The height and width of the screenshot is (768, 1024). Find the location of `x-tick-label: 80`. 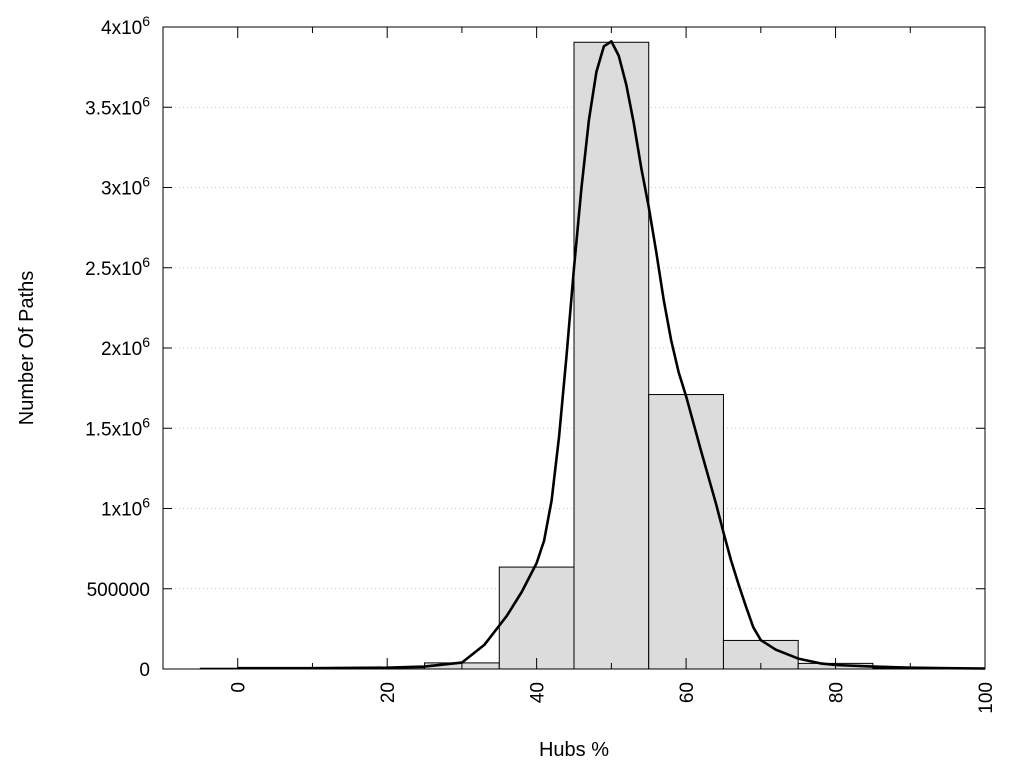

x-tick-label: 80 is located at coordinates (837, 692).